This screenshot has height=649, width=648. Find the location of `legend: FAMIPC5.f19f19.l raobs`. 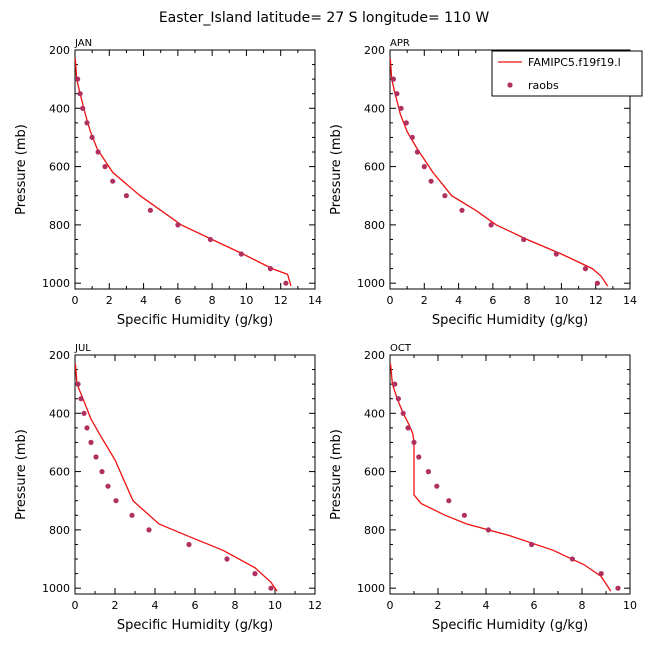

legend: FAMIPC5.f19f19.l raobs is located at coordinates (567, 73).